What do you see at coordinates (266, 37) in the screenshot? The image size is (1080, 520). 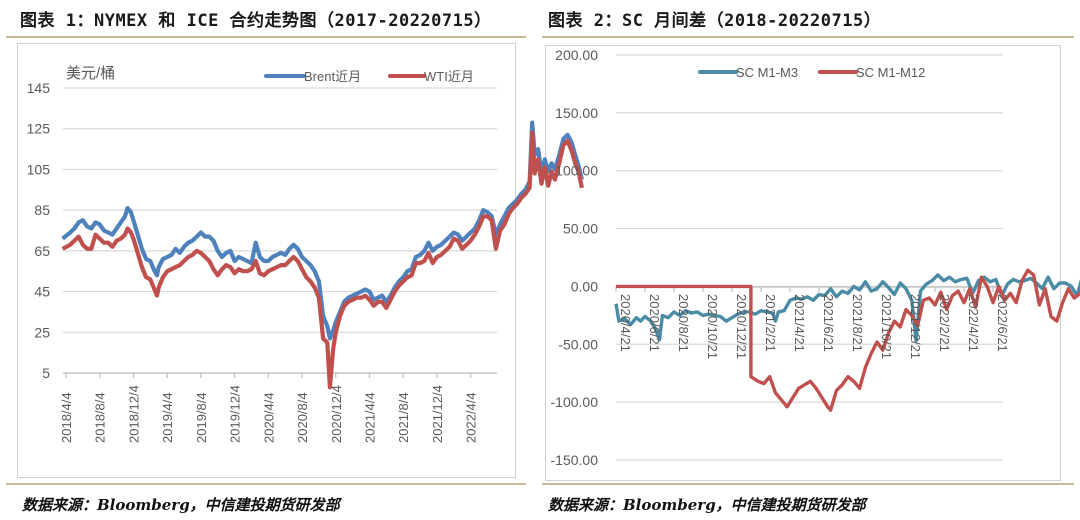 I see `figure-1-top-divider` at bounding box center [266, 37].